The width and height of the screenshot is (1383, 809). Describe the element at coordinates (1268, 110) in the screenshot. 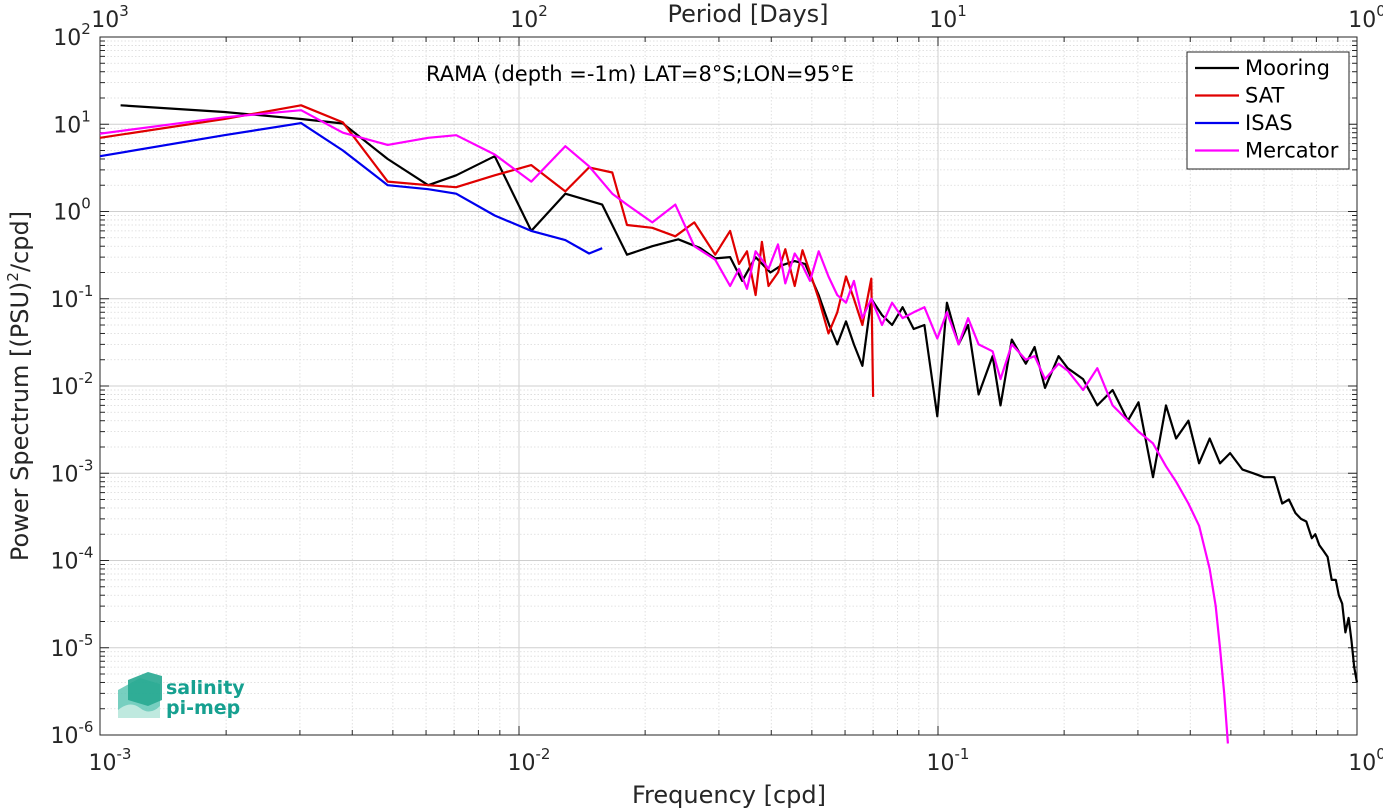

I see `legend: Mooring SAT ISAS Mercator` at that location.